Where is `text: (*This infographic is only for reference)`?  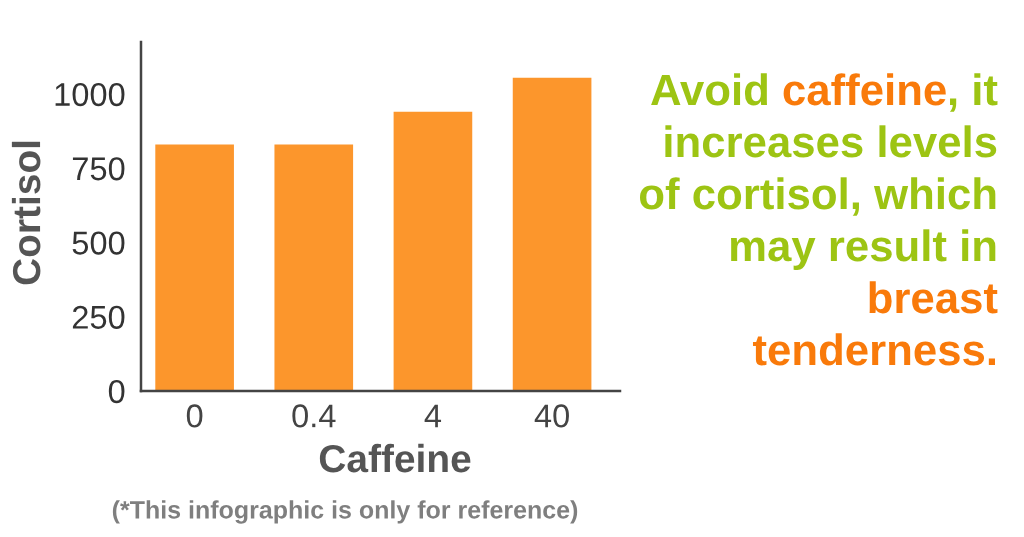 text: (*This infographic is only for reference) is located at coordinates (345, 512).